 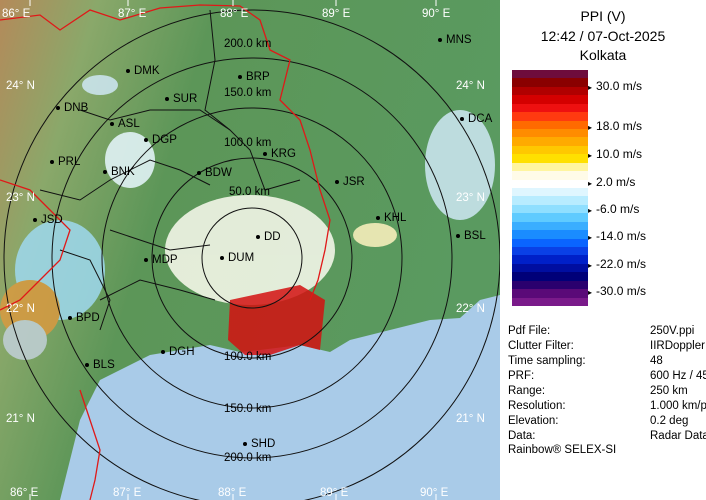 I want to click on lon-label-88-top: 88° E, so click(x=234, y=14).